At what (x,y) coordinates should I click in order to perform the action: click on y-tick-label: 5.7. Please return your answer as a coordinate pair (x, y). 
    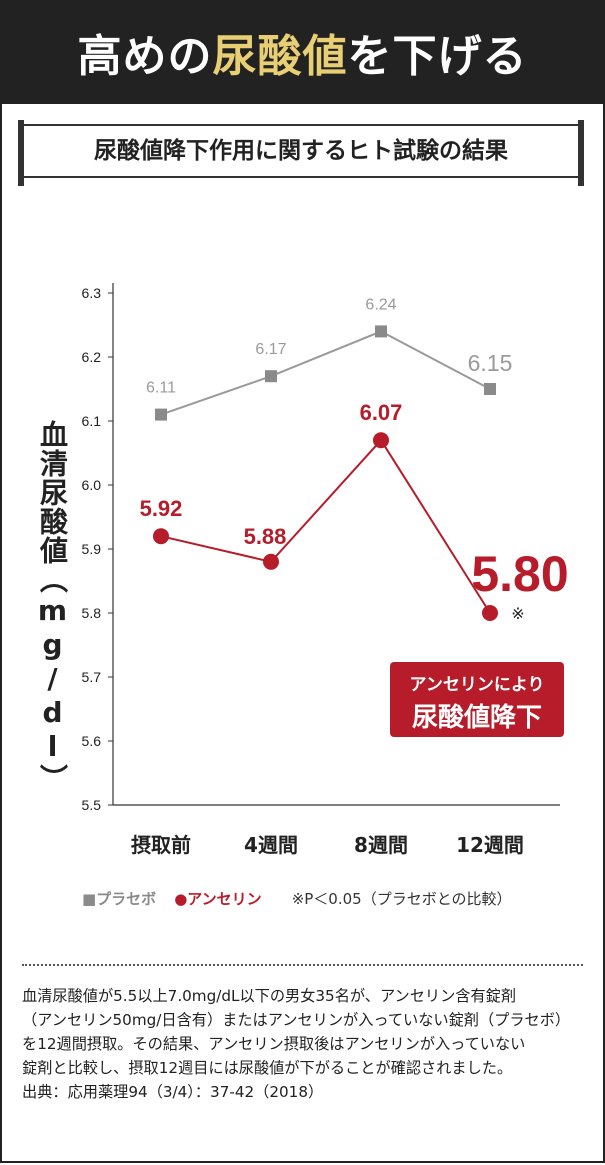
    Looking at the image, I should click on (92, 677).